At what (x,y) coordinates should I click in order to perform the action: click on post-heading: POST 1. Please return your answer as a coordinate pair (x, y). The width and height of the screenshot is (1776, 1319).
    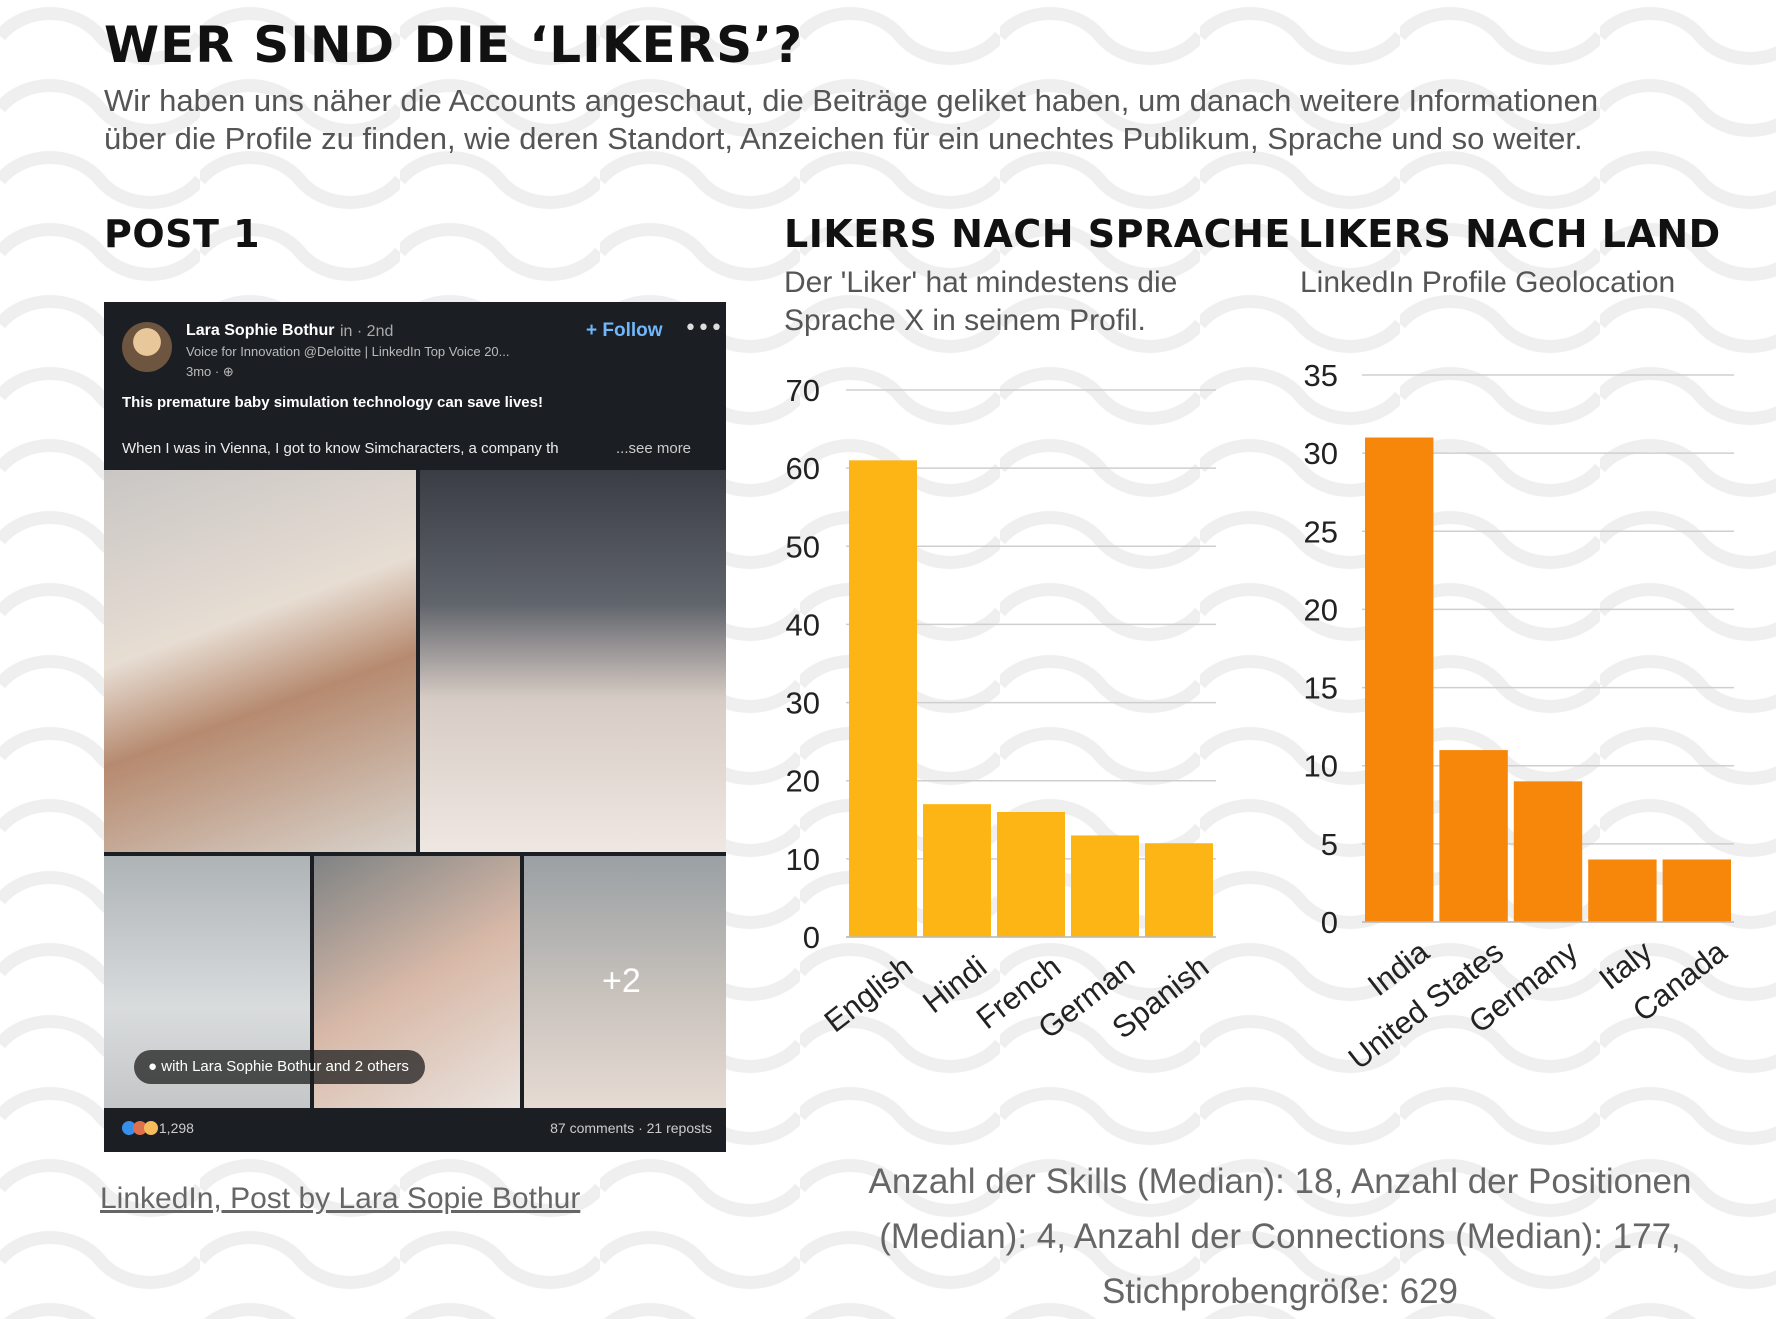
    Looking at the image, I should click on (182, 234).